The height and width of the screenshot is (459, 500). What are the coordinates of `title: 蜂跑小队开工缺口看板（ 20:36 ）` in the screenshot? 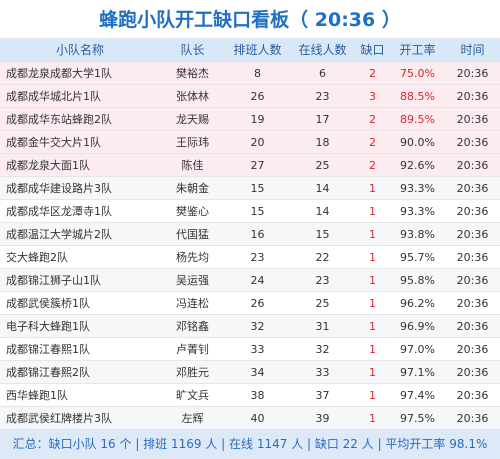 It's located at (250, 20).